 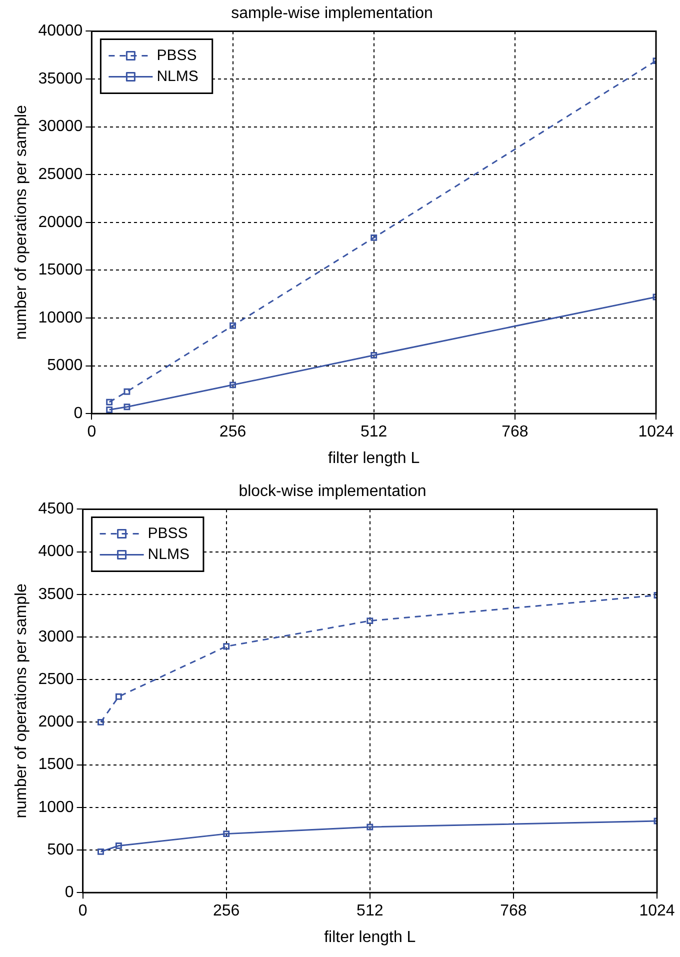 What do you see at coordinates (56, 637) in the screenshot?
I see `y-tick-label: 3000` at bounding box center [56, 637].